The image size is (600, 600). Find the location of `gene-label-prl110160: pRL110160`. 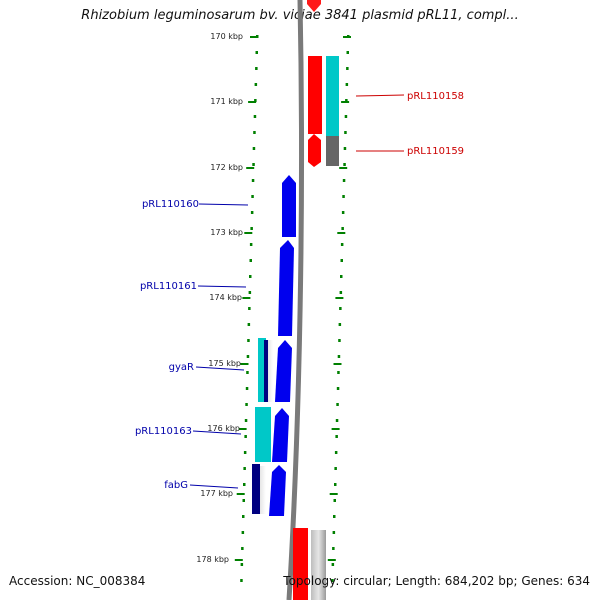

gene-label-prl110160: pRL110160 is located at coordinates (170, 204).